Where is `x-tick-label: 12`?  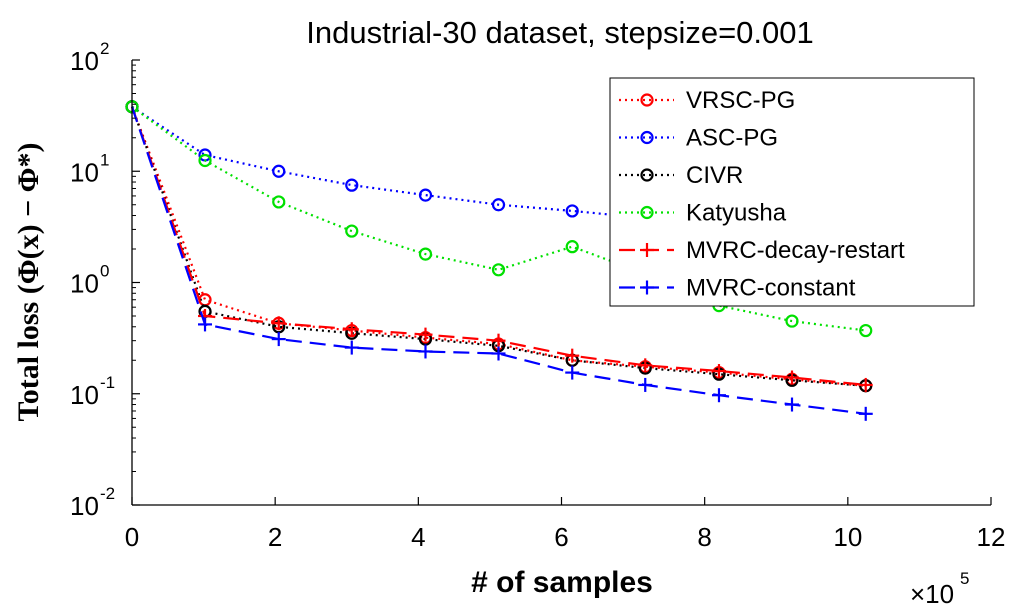
x-tick-label: 12 is located at coordinates (991, 537).